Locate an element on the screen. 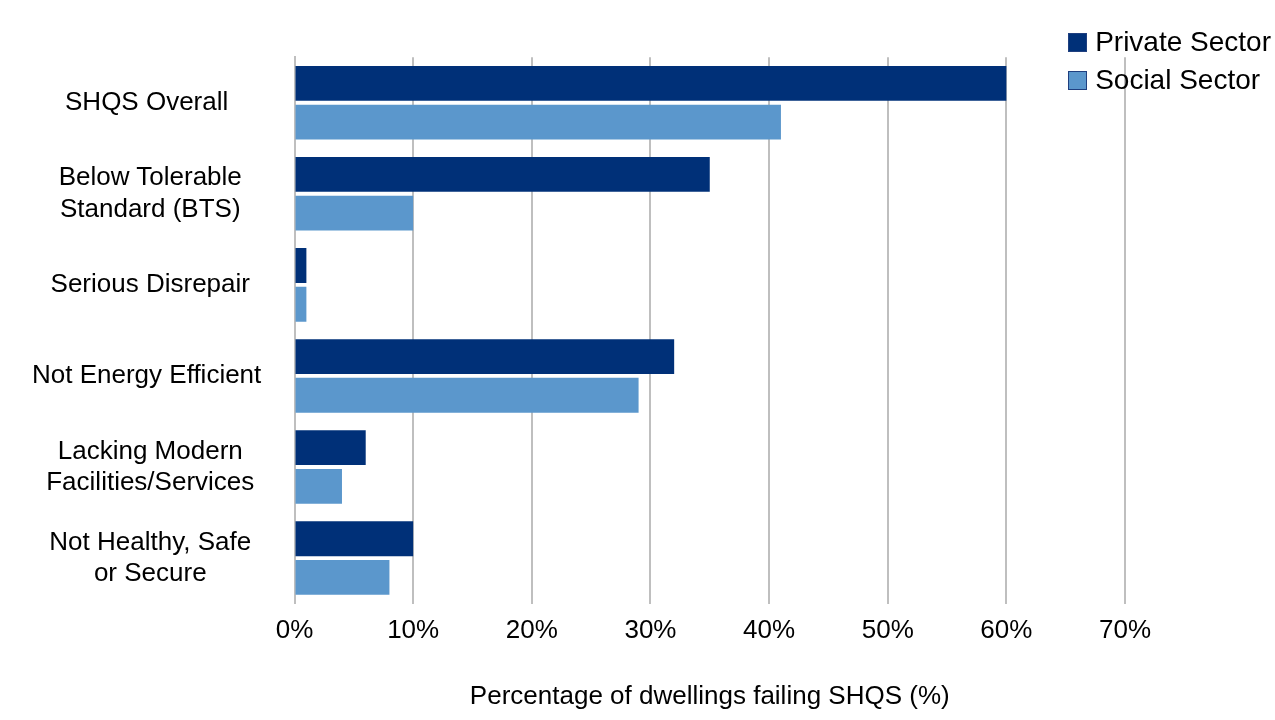 This screenshot has width=1275, height=720. x-tick-label: 10% is located at coordinates (413, 629).